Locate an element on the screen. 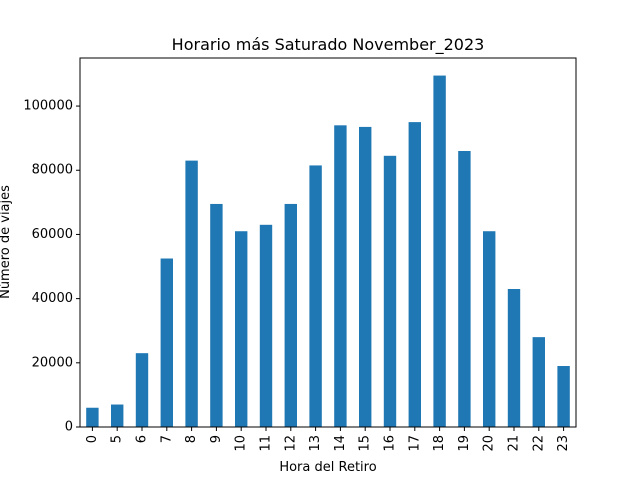 This screenshot has height=480, width=640. x-tick-label: 22 is located at coordinates (538, 443).